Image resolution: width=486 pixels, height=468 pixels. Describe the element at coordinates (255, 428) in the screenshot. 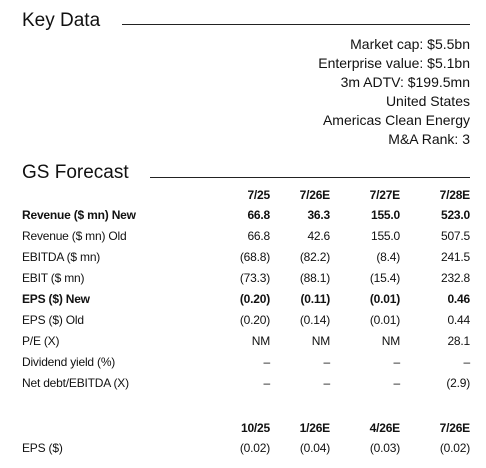

I see `column-header: 10/25` at that location.